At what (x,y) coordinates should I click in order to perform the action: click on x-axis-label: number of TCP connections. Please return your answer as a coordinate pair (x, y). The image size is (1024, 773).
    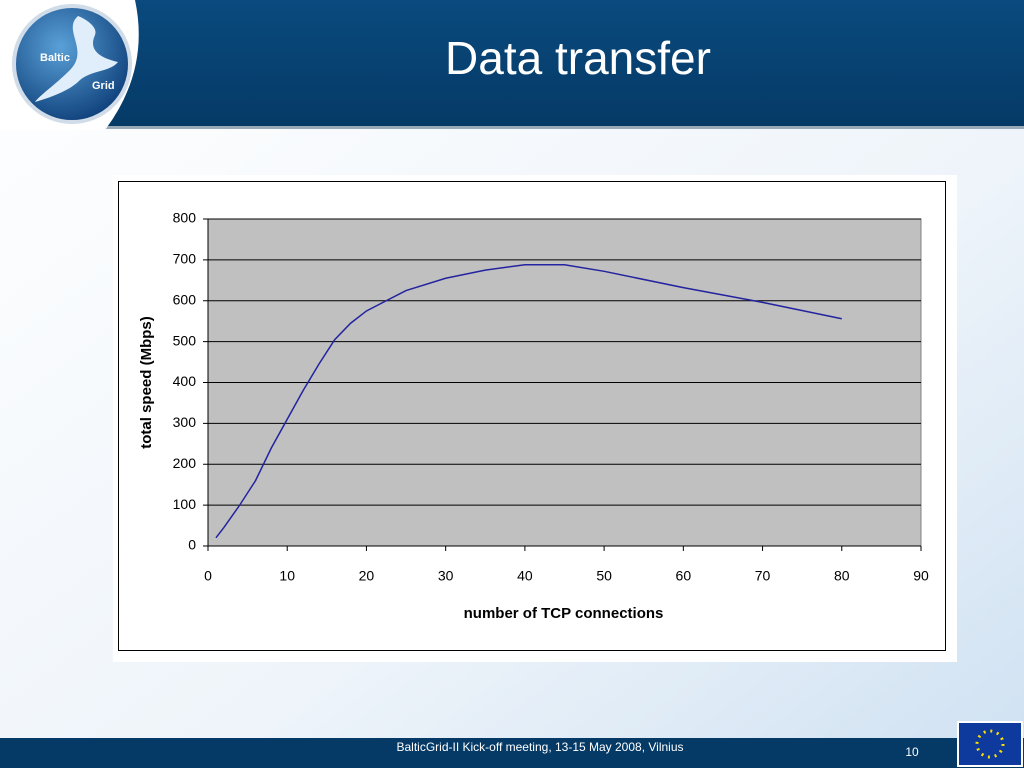
    Looking at the image, I should click on (564, 613).